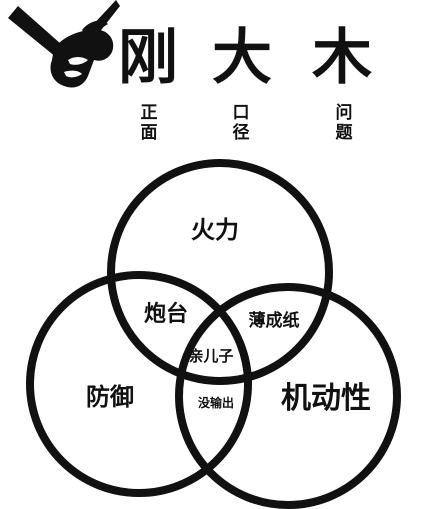 The image size is (423, 509). Describe the element at coordinates (241, 133) in the screenshot. I see `subtitle-char: 径` at that location.